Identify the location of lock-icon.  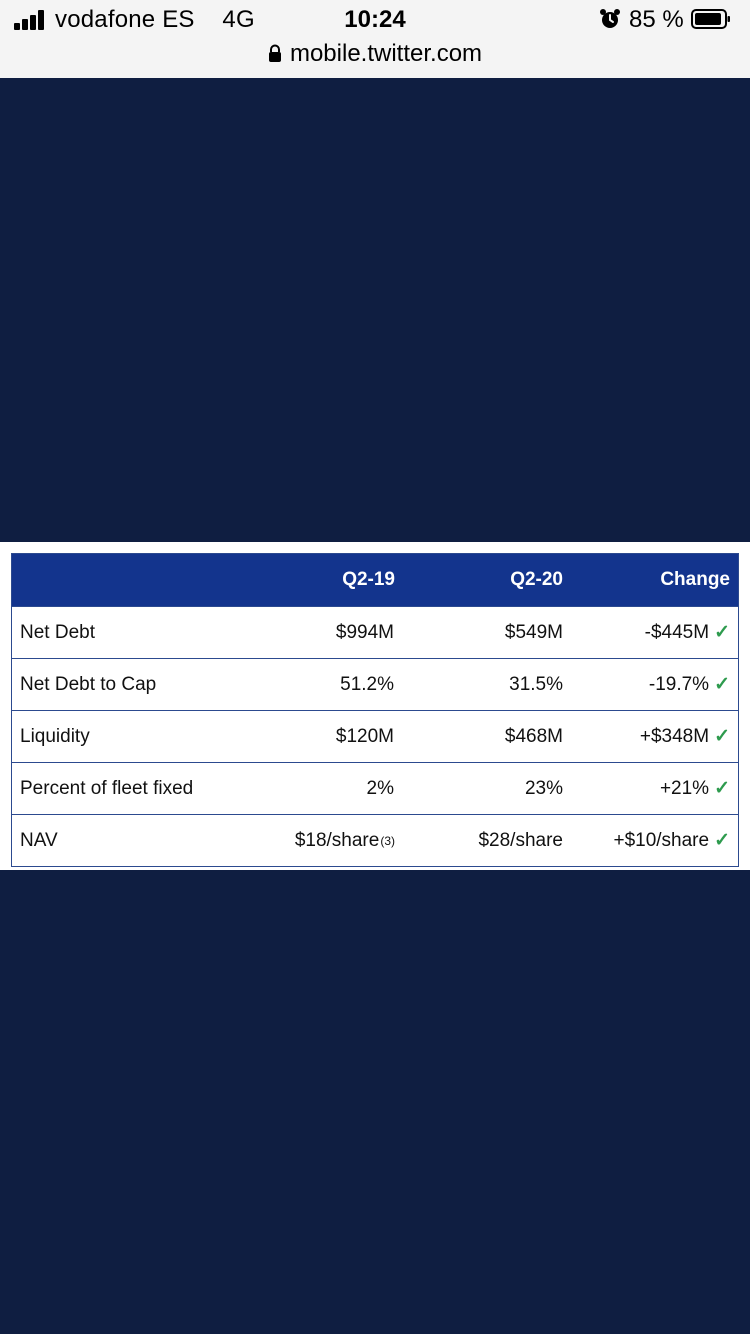
(274, 53).